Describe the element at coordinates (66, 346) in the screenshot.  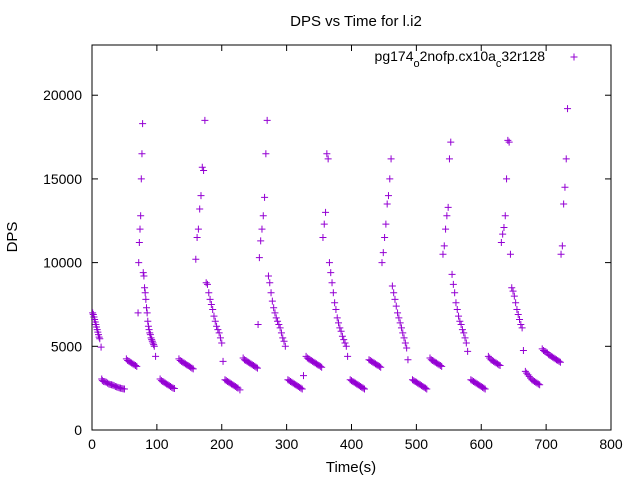
I see `y-tick-label: 5000` at that location.